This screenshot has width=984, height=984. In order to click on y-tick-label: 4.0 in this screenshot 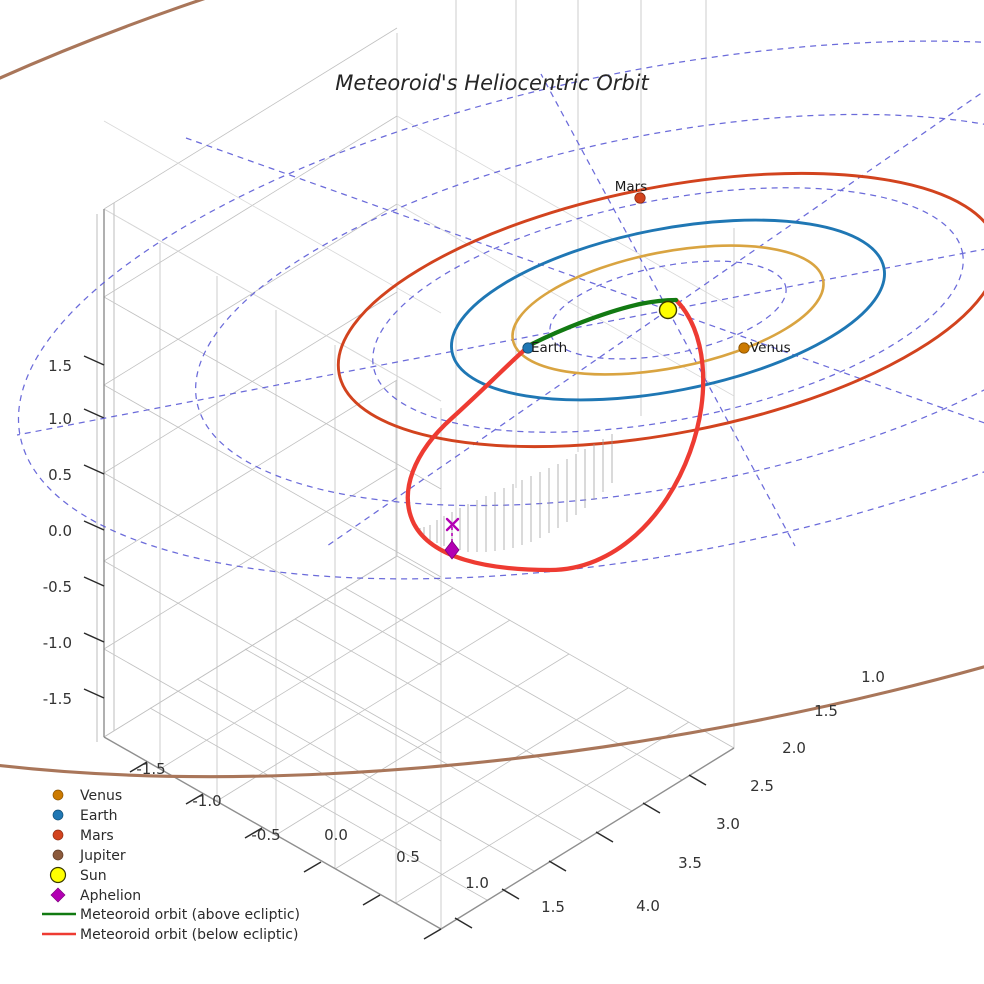, I will do `click(648, 906)`.